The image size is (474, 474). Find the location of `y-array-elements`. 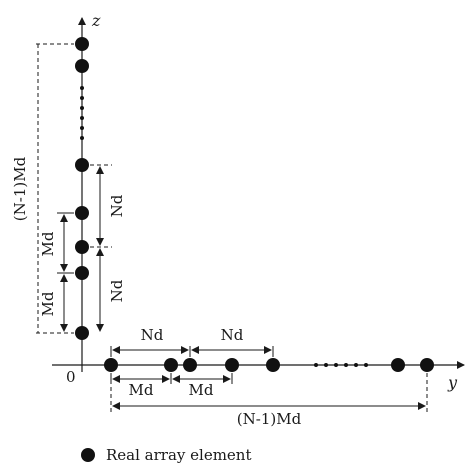

y-array-elements is located at coordinates (269, 365).